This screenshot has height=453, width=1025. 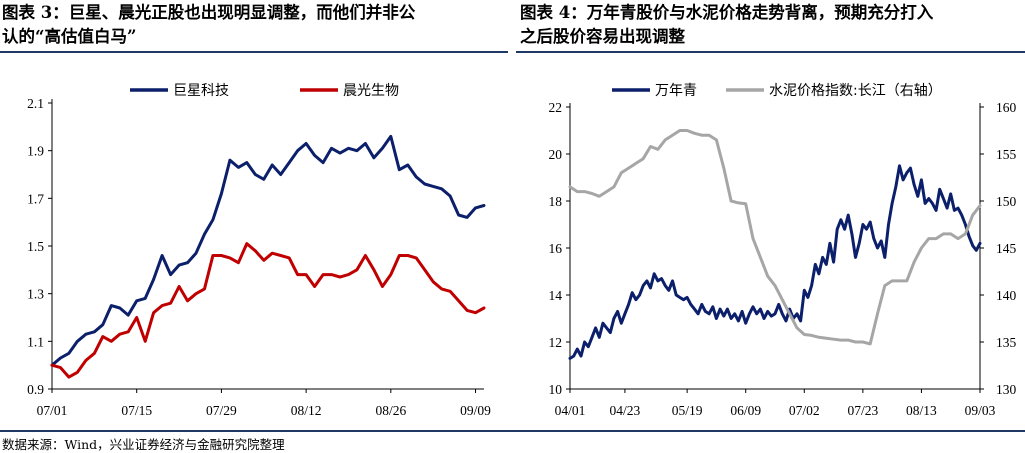 What do you see at coordinates (1006, 107) in the screenshot?
I see `chart2-y2-tick-label: 160` at bounding box center [1006, 107].